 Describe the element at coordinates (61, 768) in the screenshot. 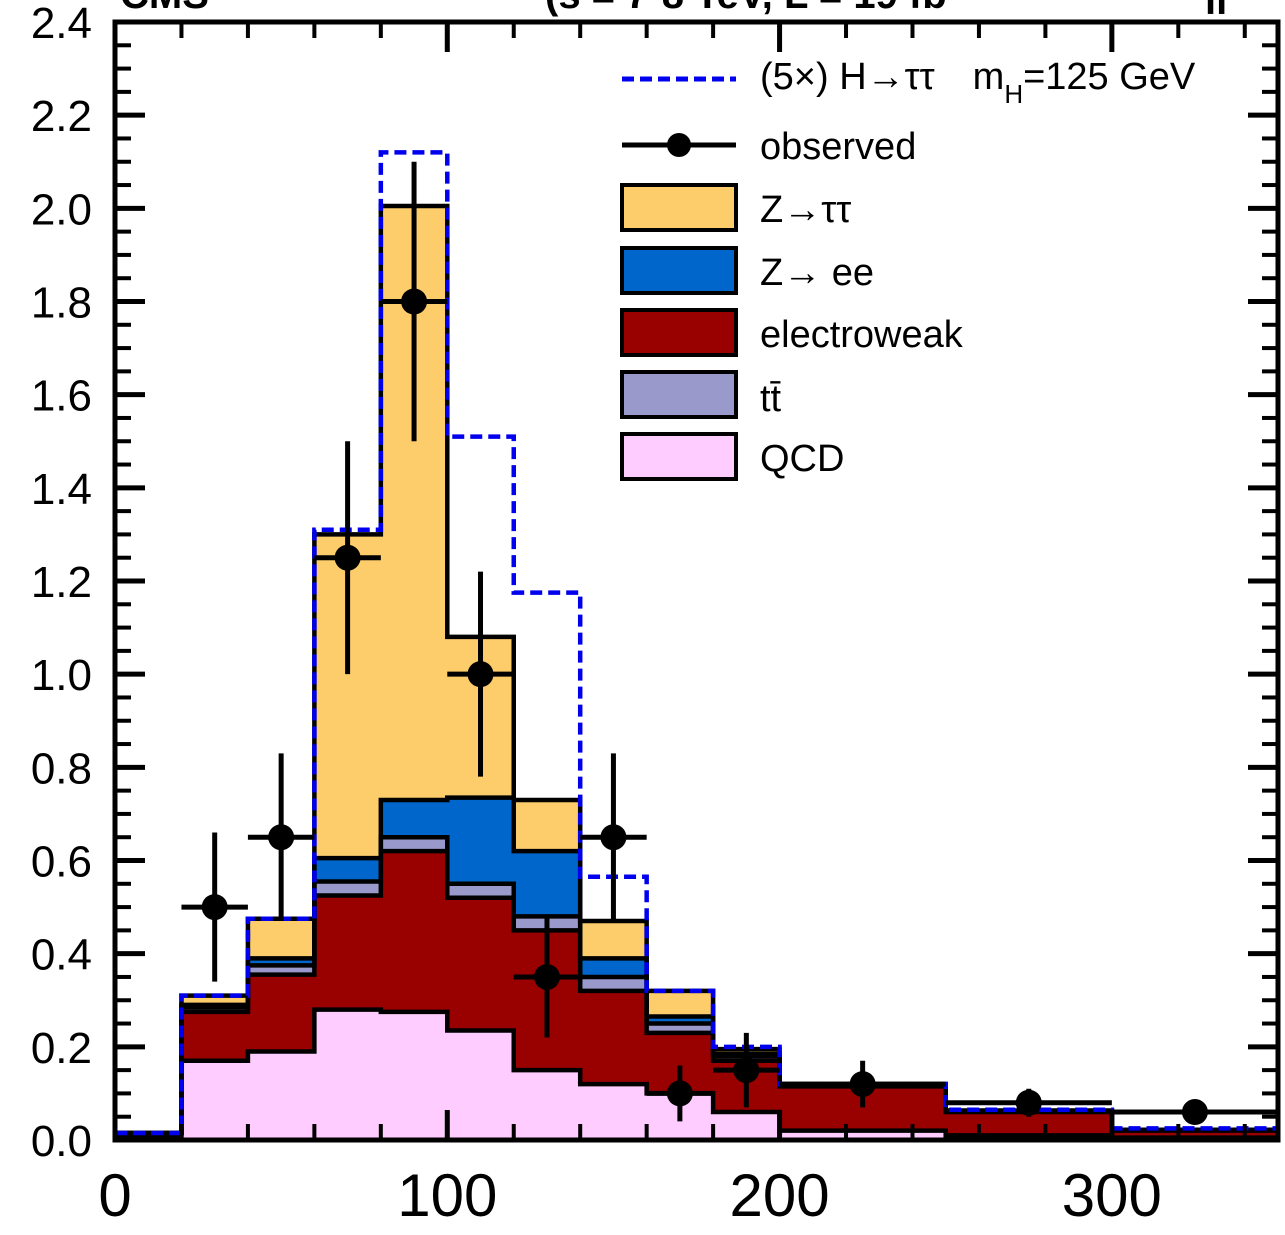

I see `y-tick-label: 0.8` at that location.